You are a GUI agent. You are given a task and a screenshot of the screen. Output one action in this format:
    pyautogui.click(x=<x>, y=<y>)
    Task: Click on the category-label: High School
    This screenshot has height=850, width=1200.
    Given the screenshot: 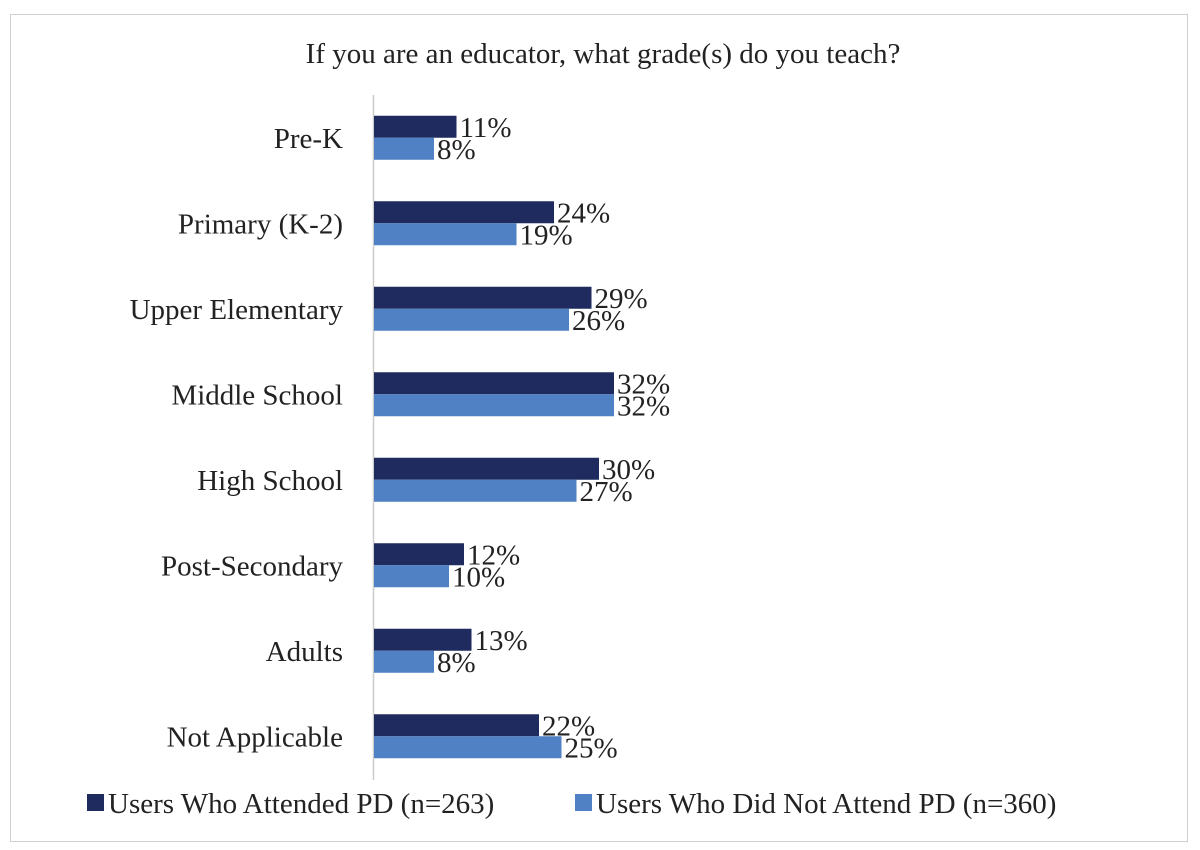 What is the action you would take?
    pyautogui.click(x=270, y=481)
    